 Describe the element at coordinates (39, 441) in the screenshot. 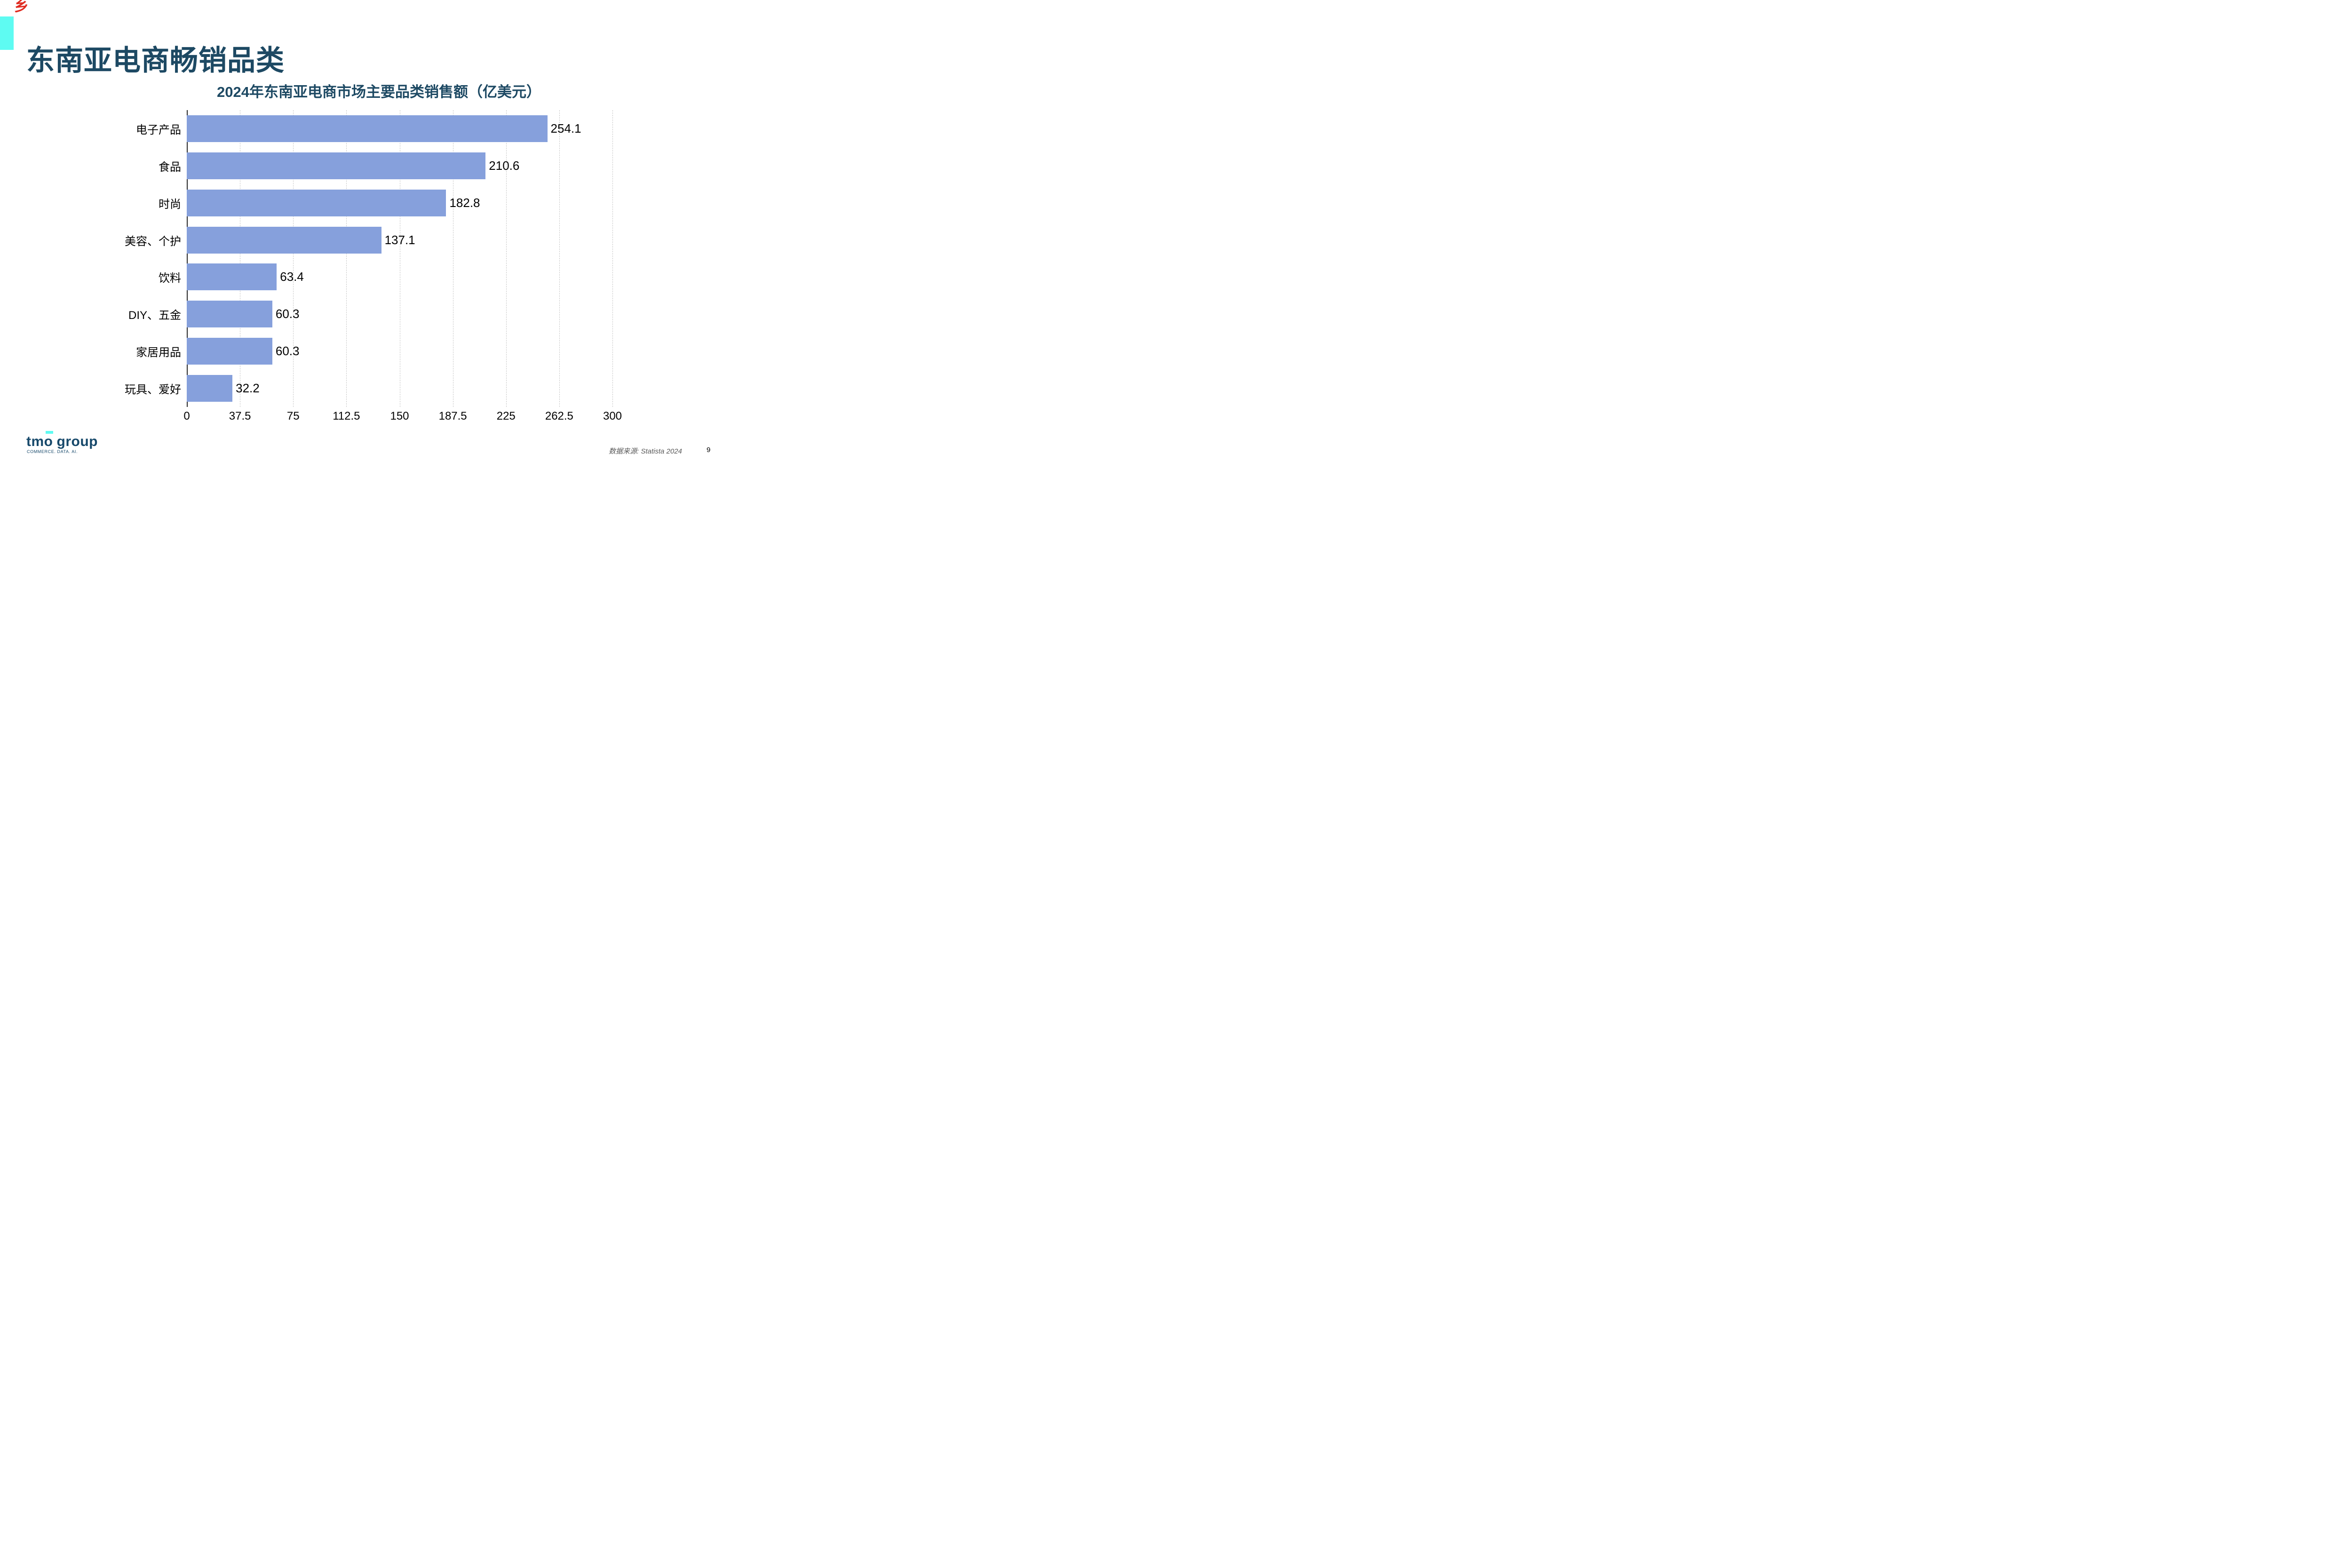

I see `logo-tmo: tmo` at that location.